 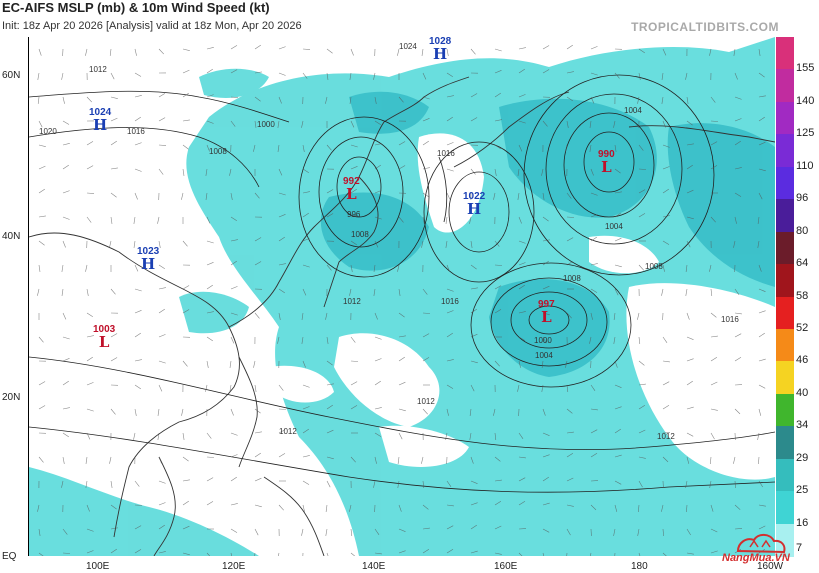 I want to click on colorbar-label: 140, so click(x=805, y=100).